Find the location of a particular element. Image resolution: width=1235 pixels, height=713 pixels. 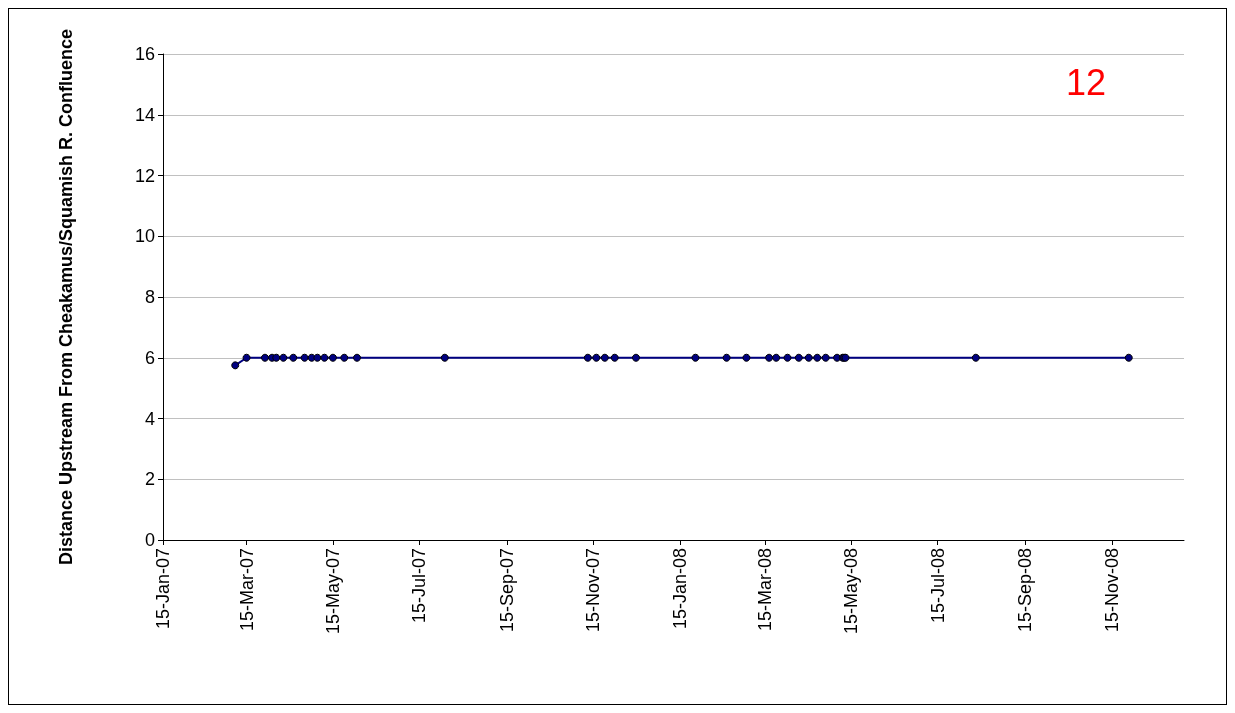

y-tick-label: 16 is located at coordinates (144, 54).